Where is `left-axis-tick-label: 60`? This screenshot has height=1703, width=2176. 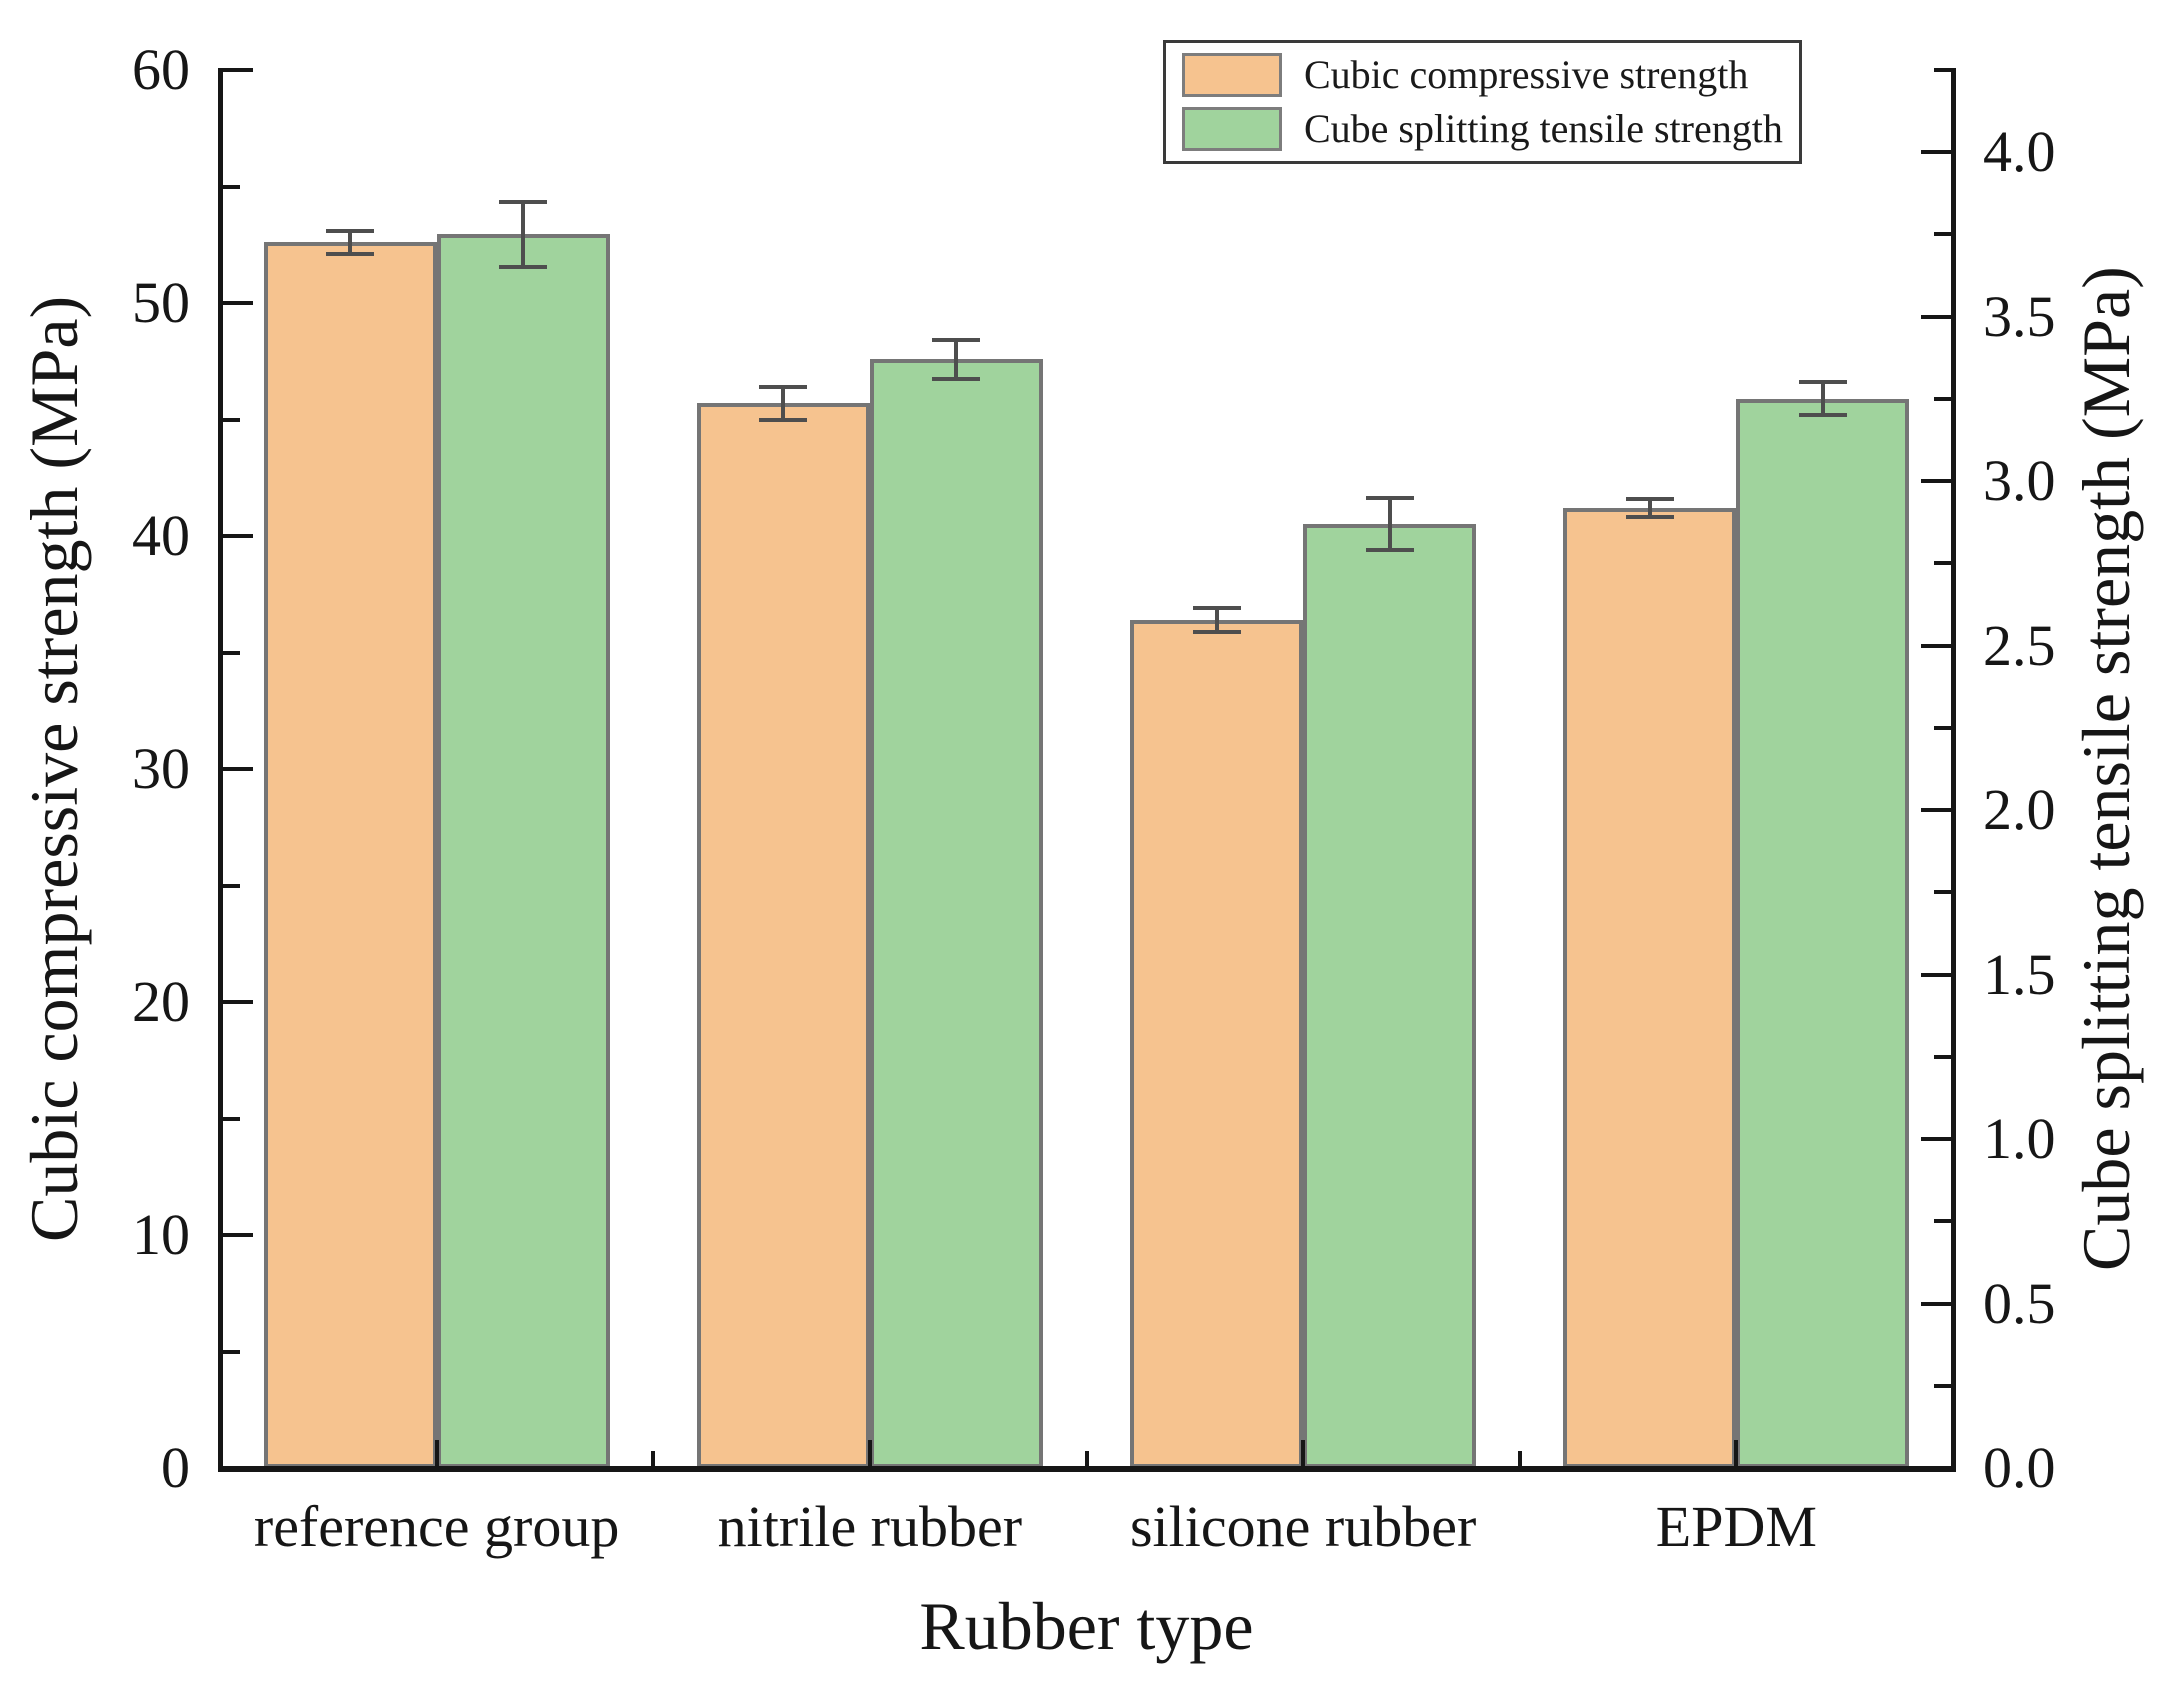
left-axis-tick-label: 60 is located at coordinates (161, 69).